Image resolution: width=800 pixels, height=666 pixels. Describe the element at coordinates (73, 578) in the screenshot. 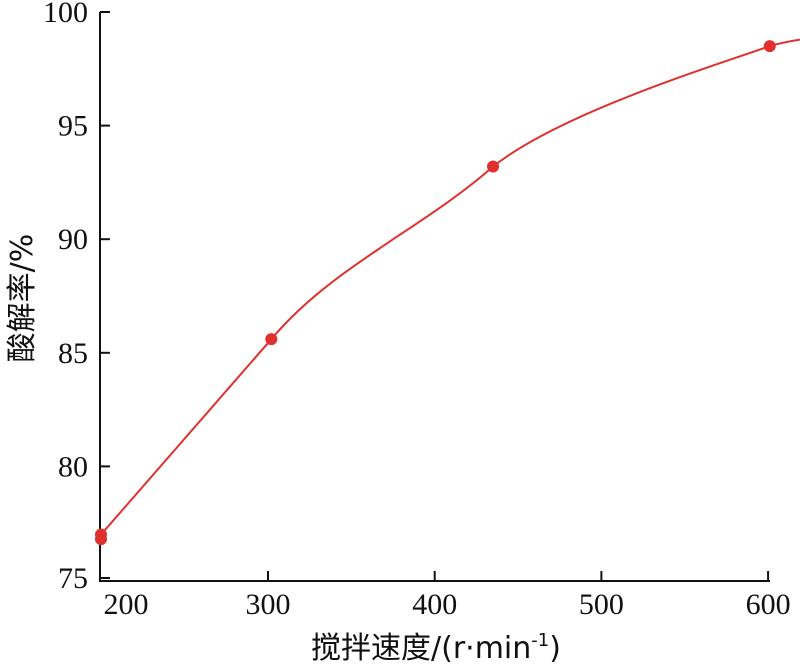

I see `y-tick-label: 75` at that location.